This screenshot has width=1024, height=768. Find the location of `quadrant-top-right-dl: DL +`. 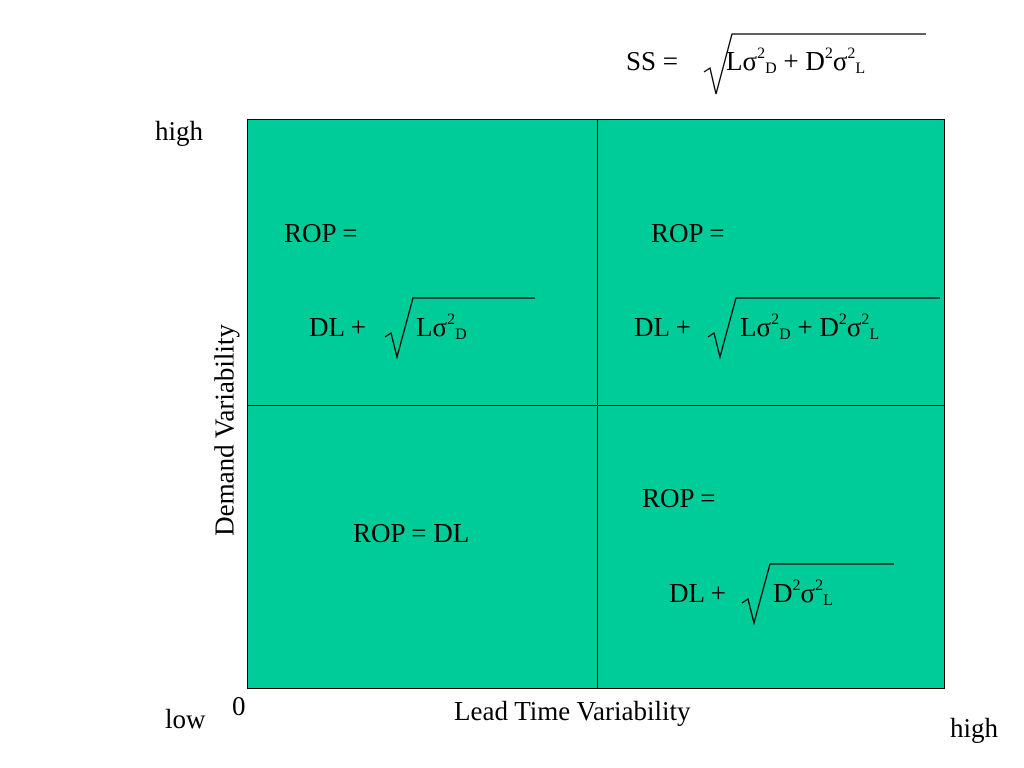

quadrant-top-right-dl: DL + is located at coordinates (662, 327).